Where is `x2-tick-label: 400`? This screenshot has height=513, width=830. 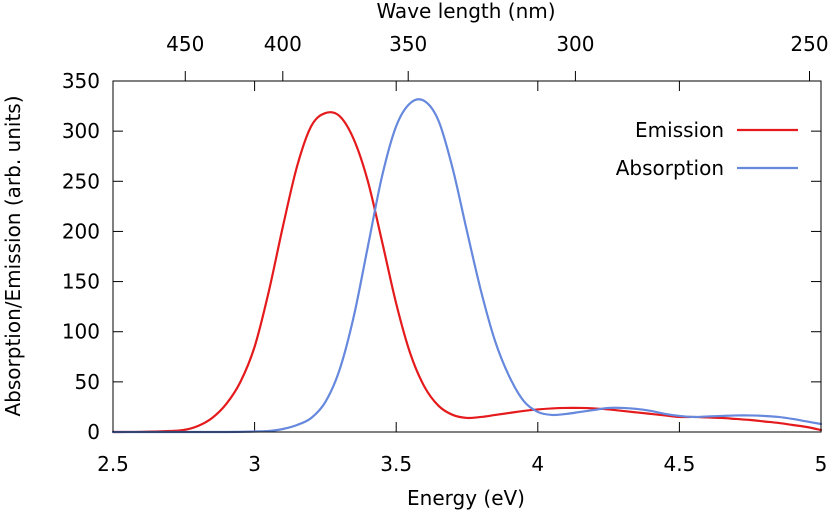
x2-tick-label: 400 is located at coordinates (283, 44).